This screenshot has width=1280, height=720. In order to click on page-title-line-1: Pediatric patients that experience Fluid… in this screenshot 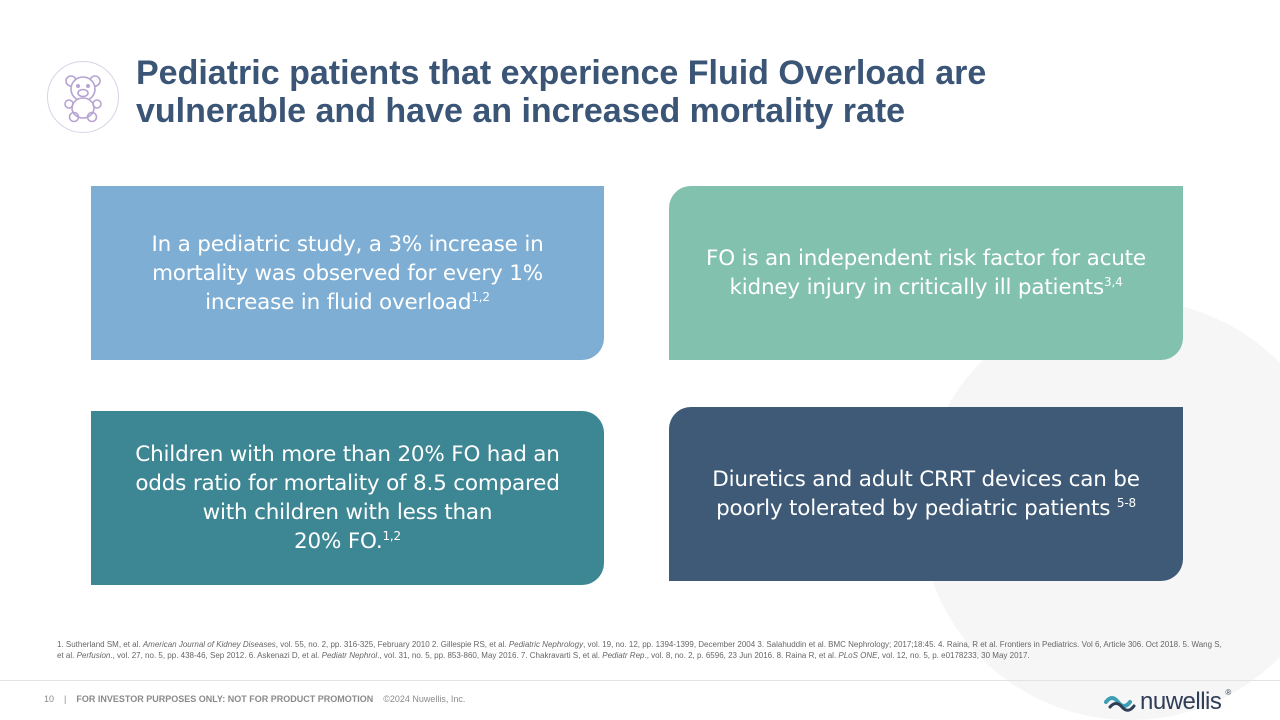, I will do `click(561, 73)`.